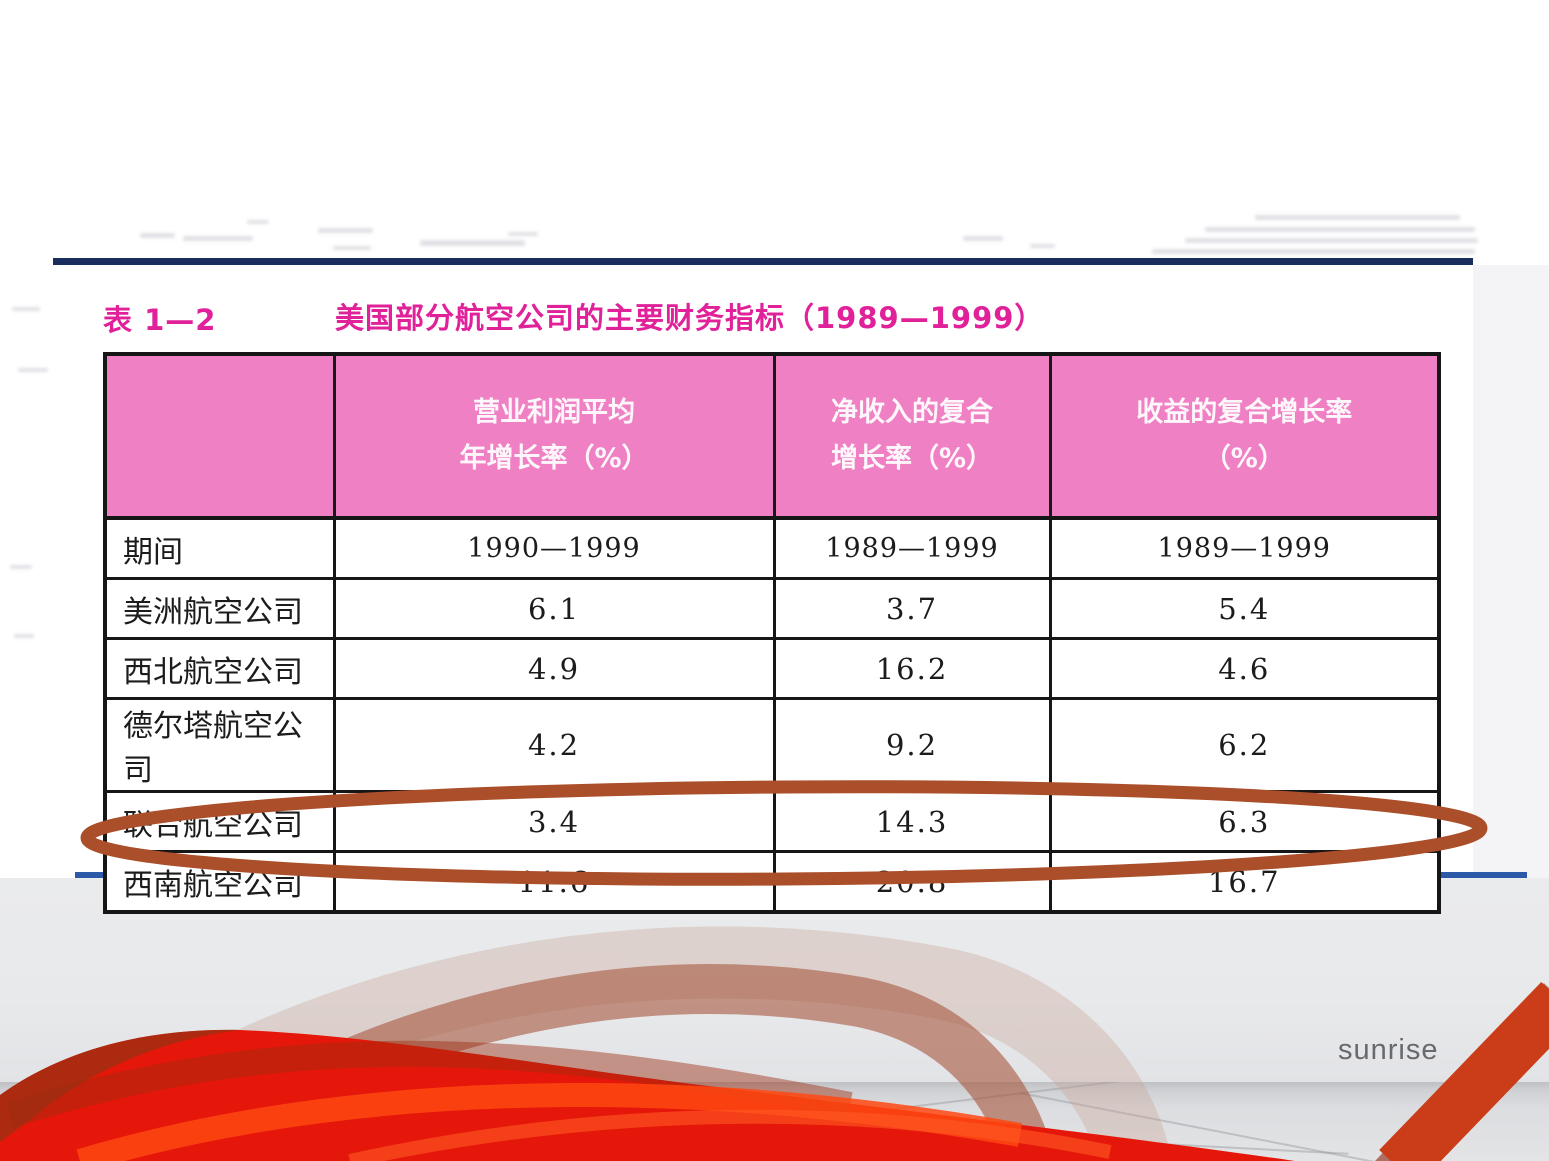 The width and height of the screenshot is (1549, 1161). Describe the element at coordinates (1244, 668) in the screenshot. I see `value-cell: 4.6` at that location.